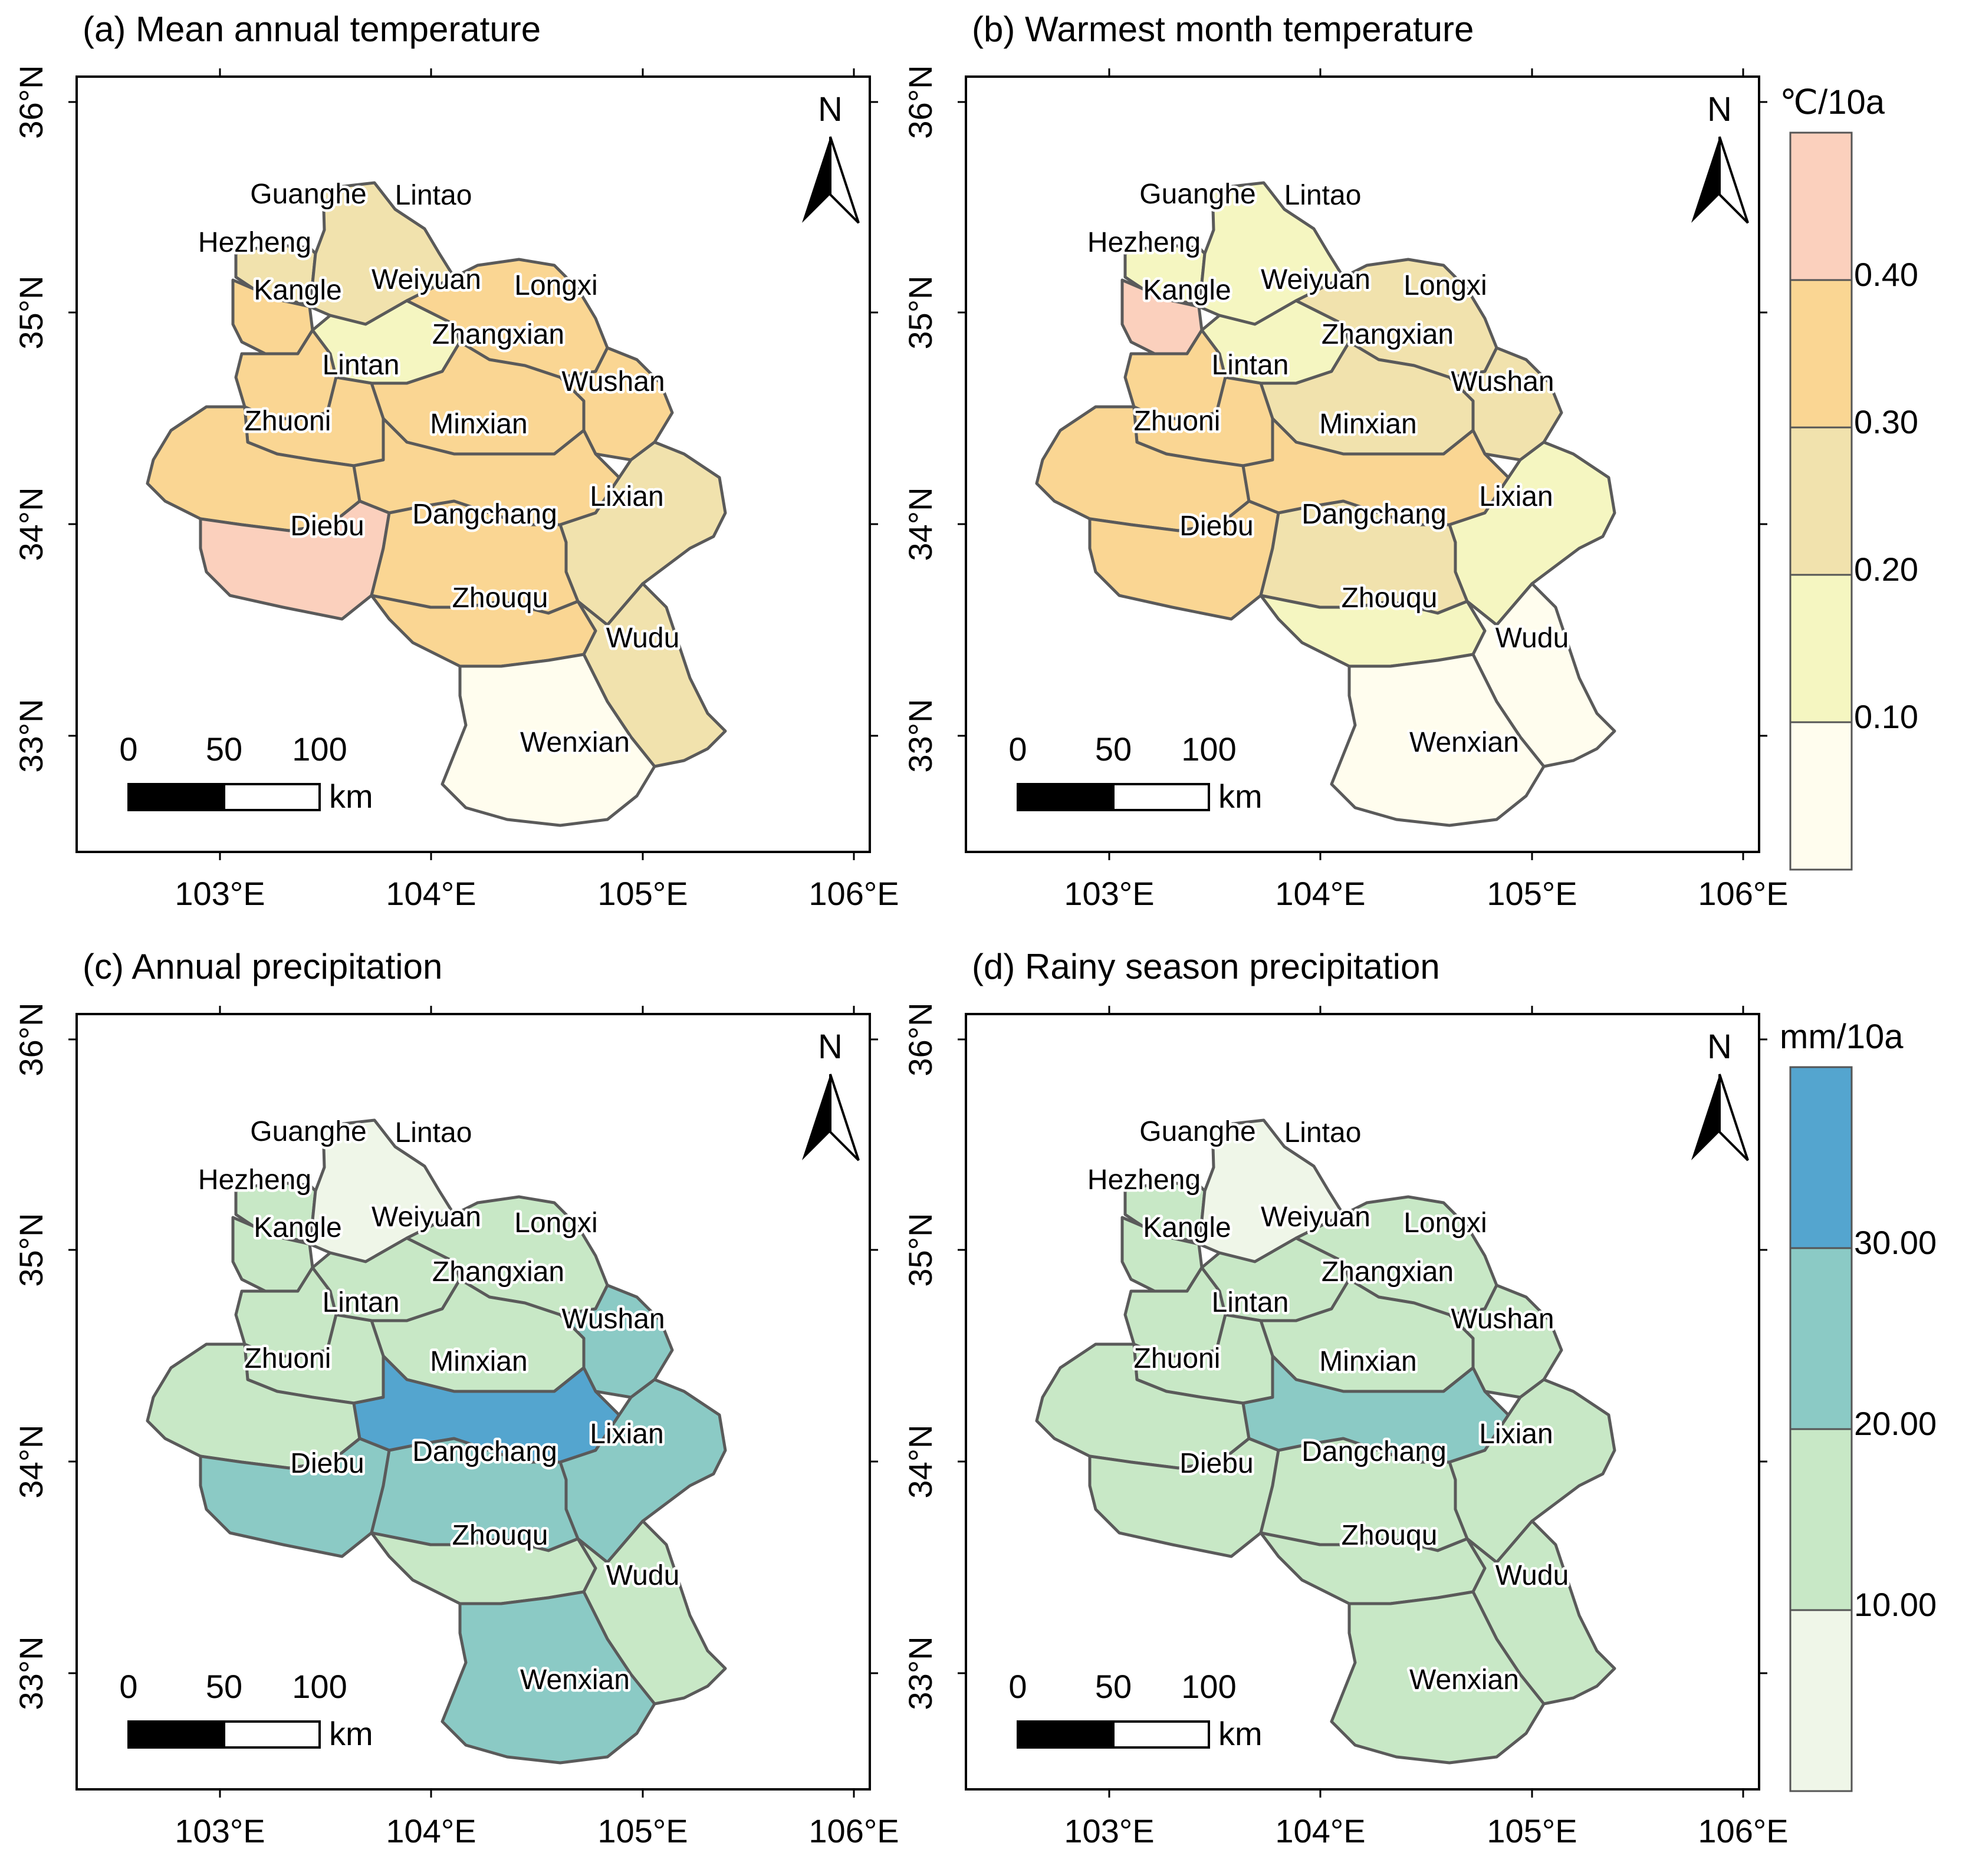 The image size is (1969, 1876). I want to click on county-label-lixian: Lixian, so click(626, 1434).